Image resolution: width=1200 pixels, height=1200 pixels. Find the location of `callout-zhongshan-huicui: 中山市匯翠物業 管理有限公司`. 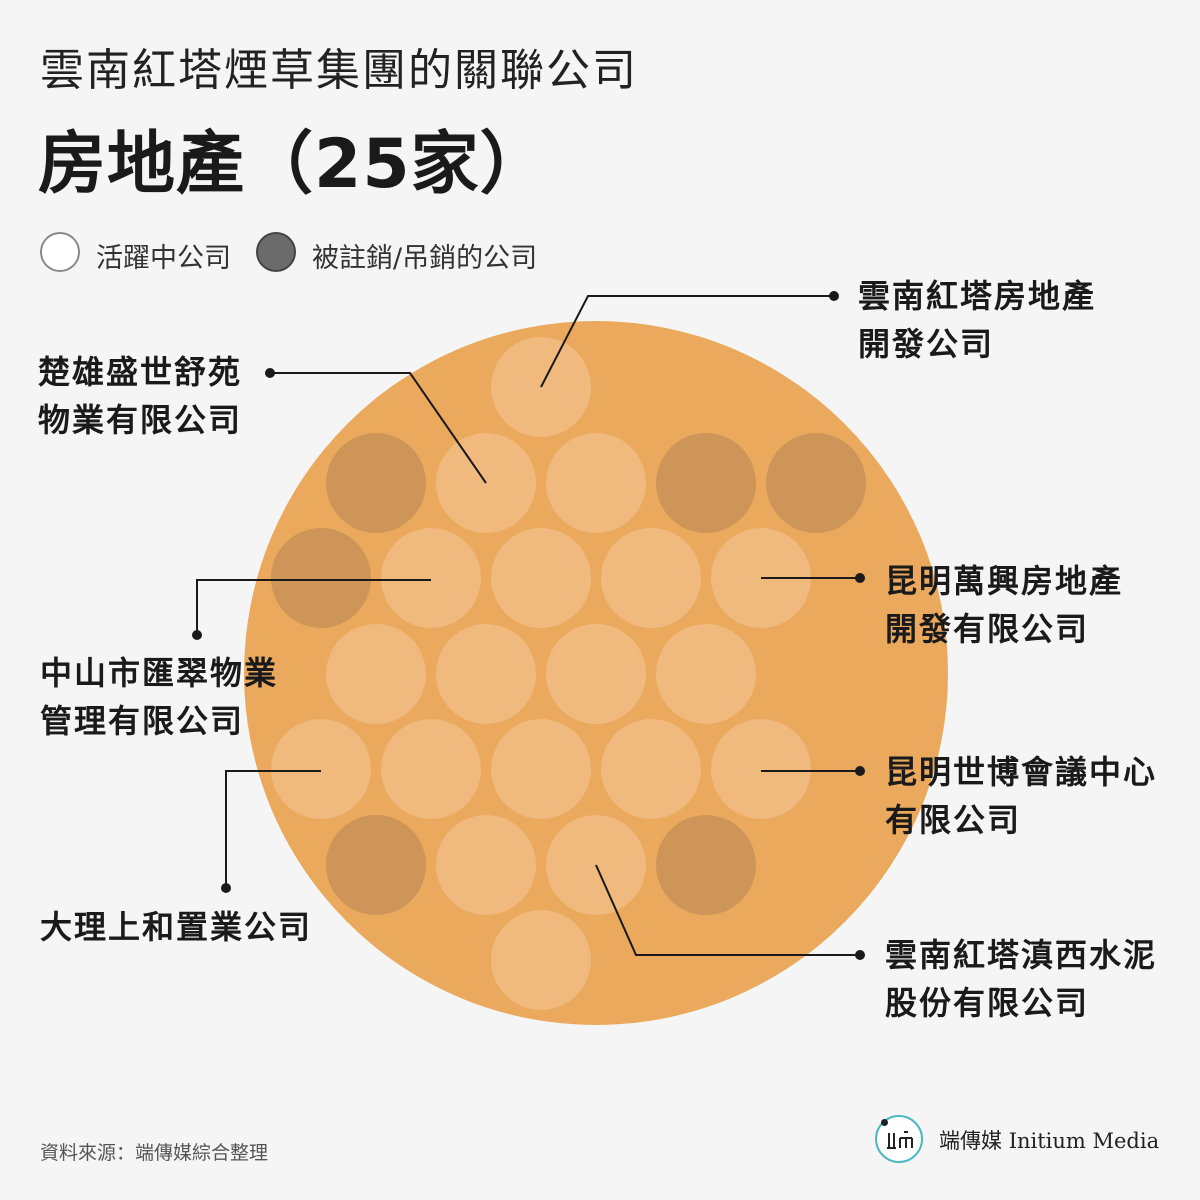

callout-zhongshan-huicui: 中山市匯翠物業 管理有限公司 is located at coordinates (159, 697).